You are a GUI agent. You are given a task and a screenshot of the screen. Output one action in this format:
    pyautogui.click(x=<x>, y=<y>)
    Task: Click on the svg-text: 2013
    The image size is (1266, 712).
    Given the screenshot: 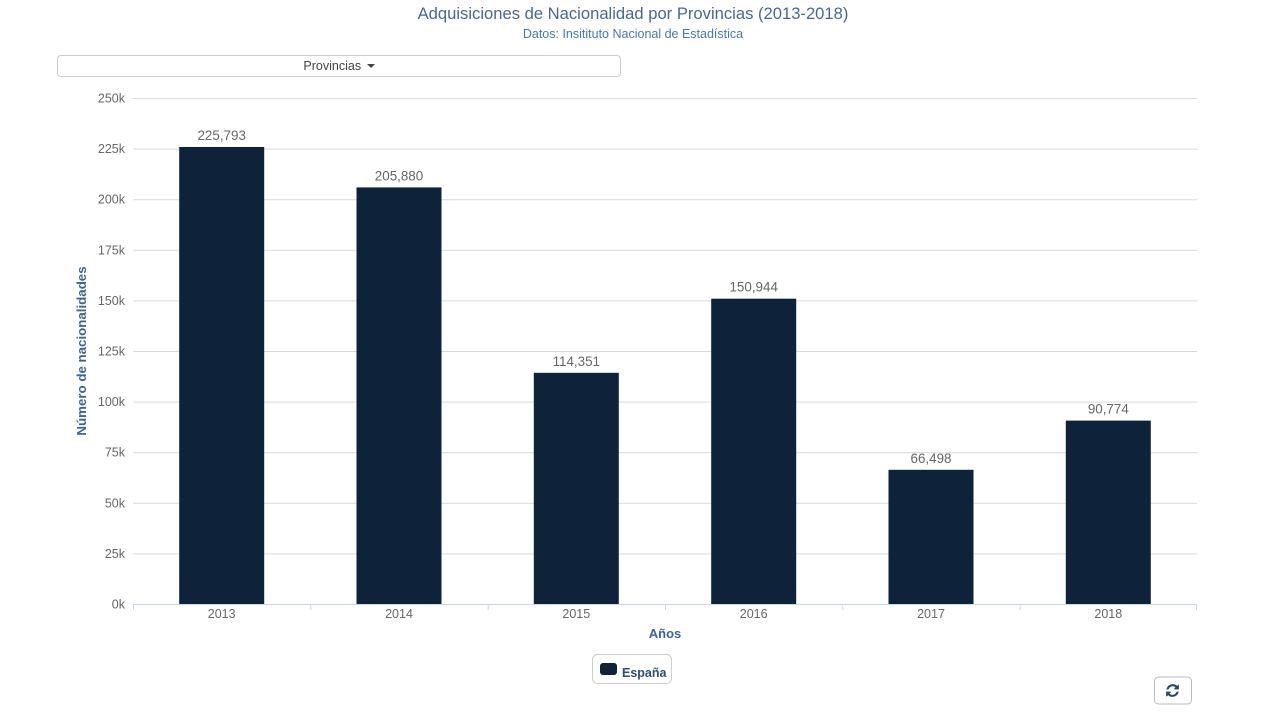 What is the action you would take?
    pyautogui.click(x=222, y=614)
    